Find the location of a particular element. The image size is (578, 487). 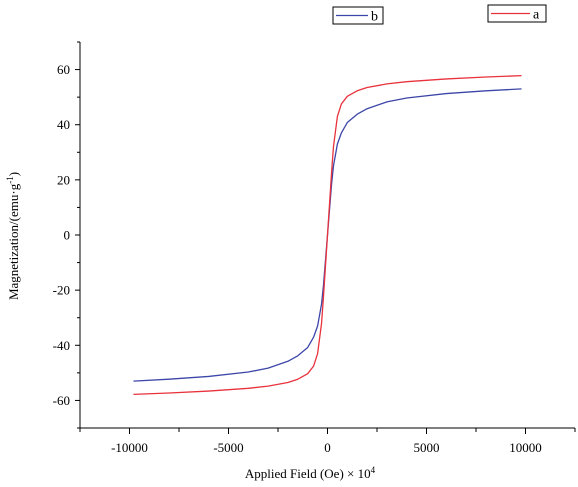

legend-a: a is located at coordinates (517, 13).